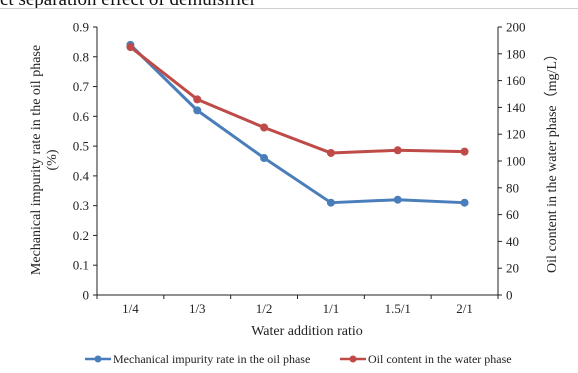 This screenshot has height=373, width=578. Describe the element at coordinates (516, 53) in the screenshot. I see `right-tick-label: 180` at that location.